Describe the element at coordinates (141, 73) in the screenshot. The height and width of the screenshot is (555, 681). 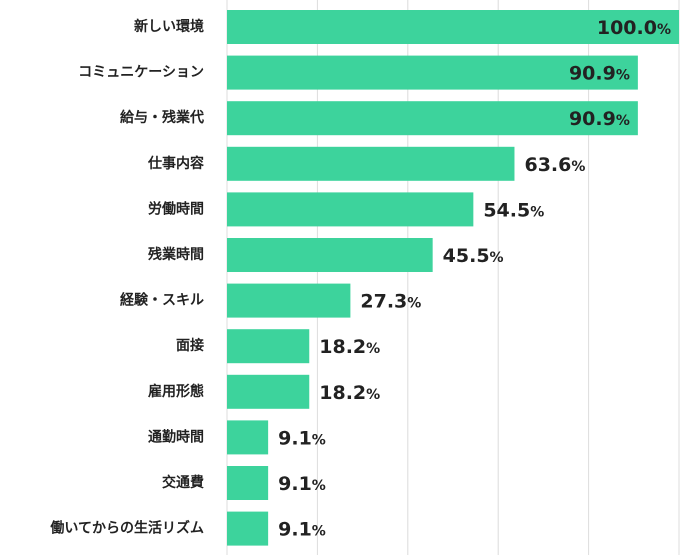
I see `category-label: コミュニケーション` at that location.